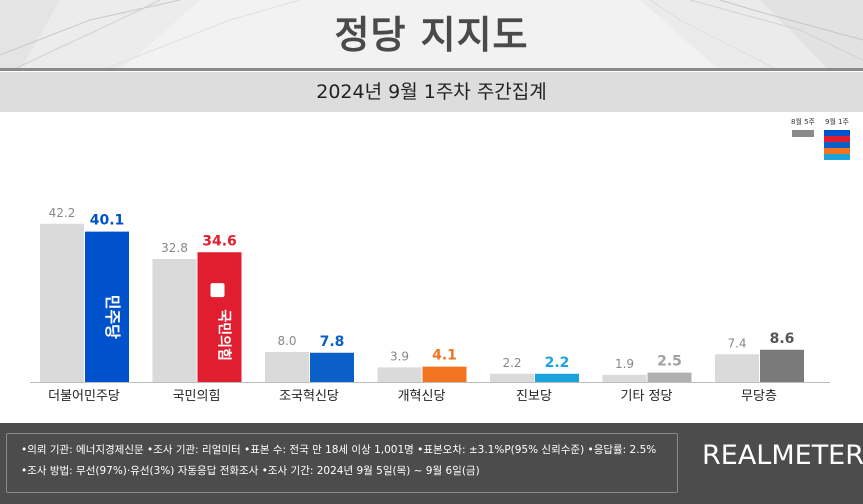 The image size is (863, 504). What do you see at coordinates (286, 341) in the screenshot?
I see `value-label-prev-2: 8.0` at bounding box center [286, 341].